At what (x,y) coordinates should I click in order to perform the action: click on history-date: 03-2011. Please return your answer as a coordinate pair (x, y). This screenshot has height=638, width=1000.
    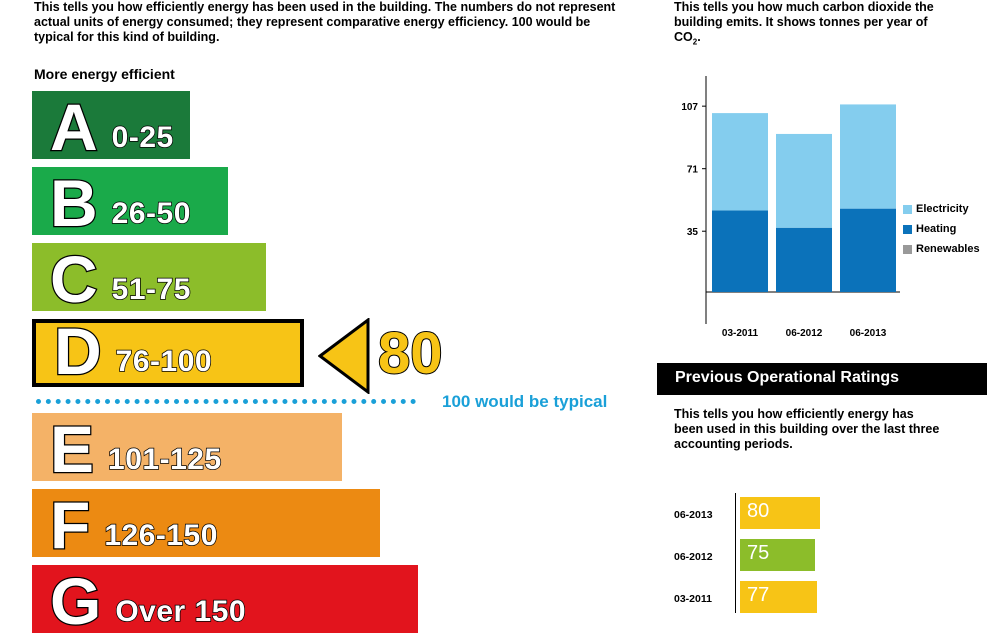
    Looking at the image, I should click on (693, 599).